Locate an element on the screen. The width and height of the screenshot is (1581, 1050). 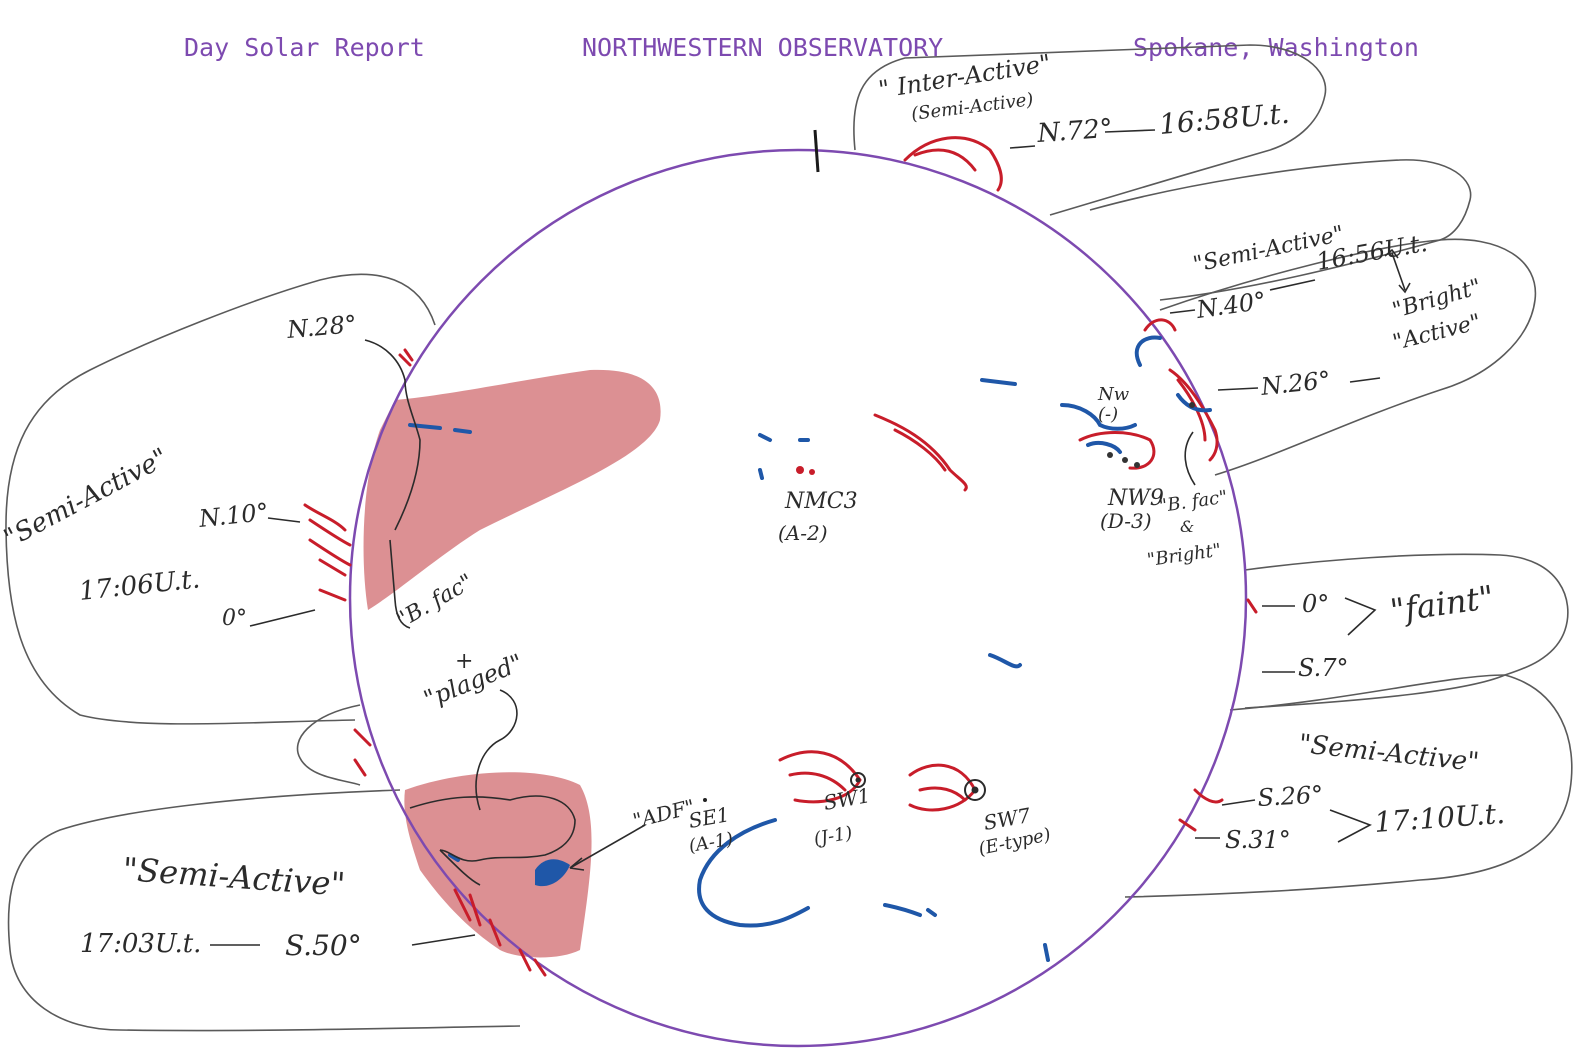
right-faint-desc: "faint" is located at coordinates (1442, 604).